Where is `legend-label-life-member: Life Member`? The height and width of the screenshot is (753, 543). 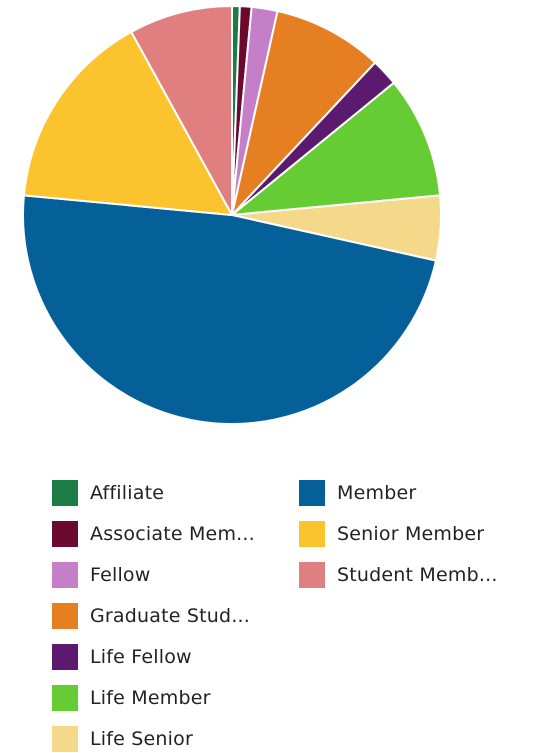
legend-label-life-member: Life Member is located at coordinates (150, 698).